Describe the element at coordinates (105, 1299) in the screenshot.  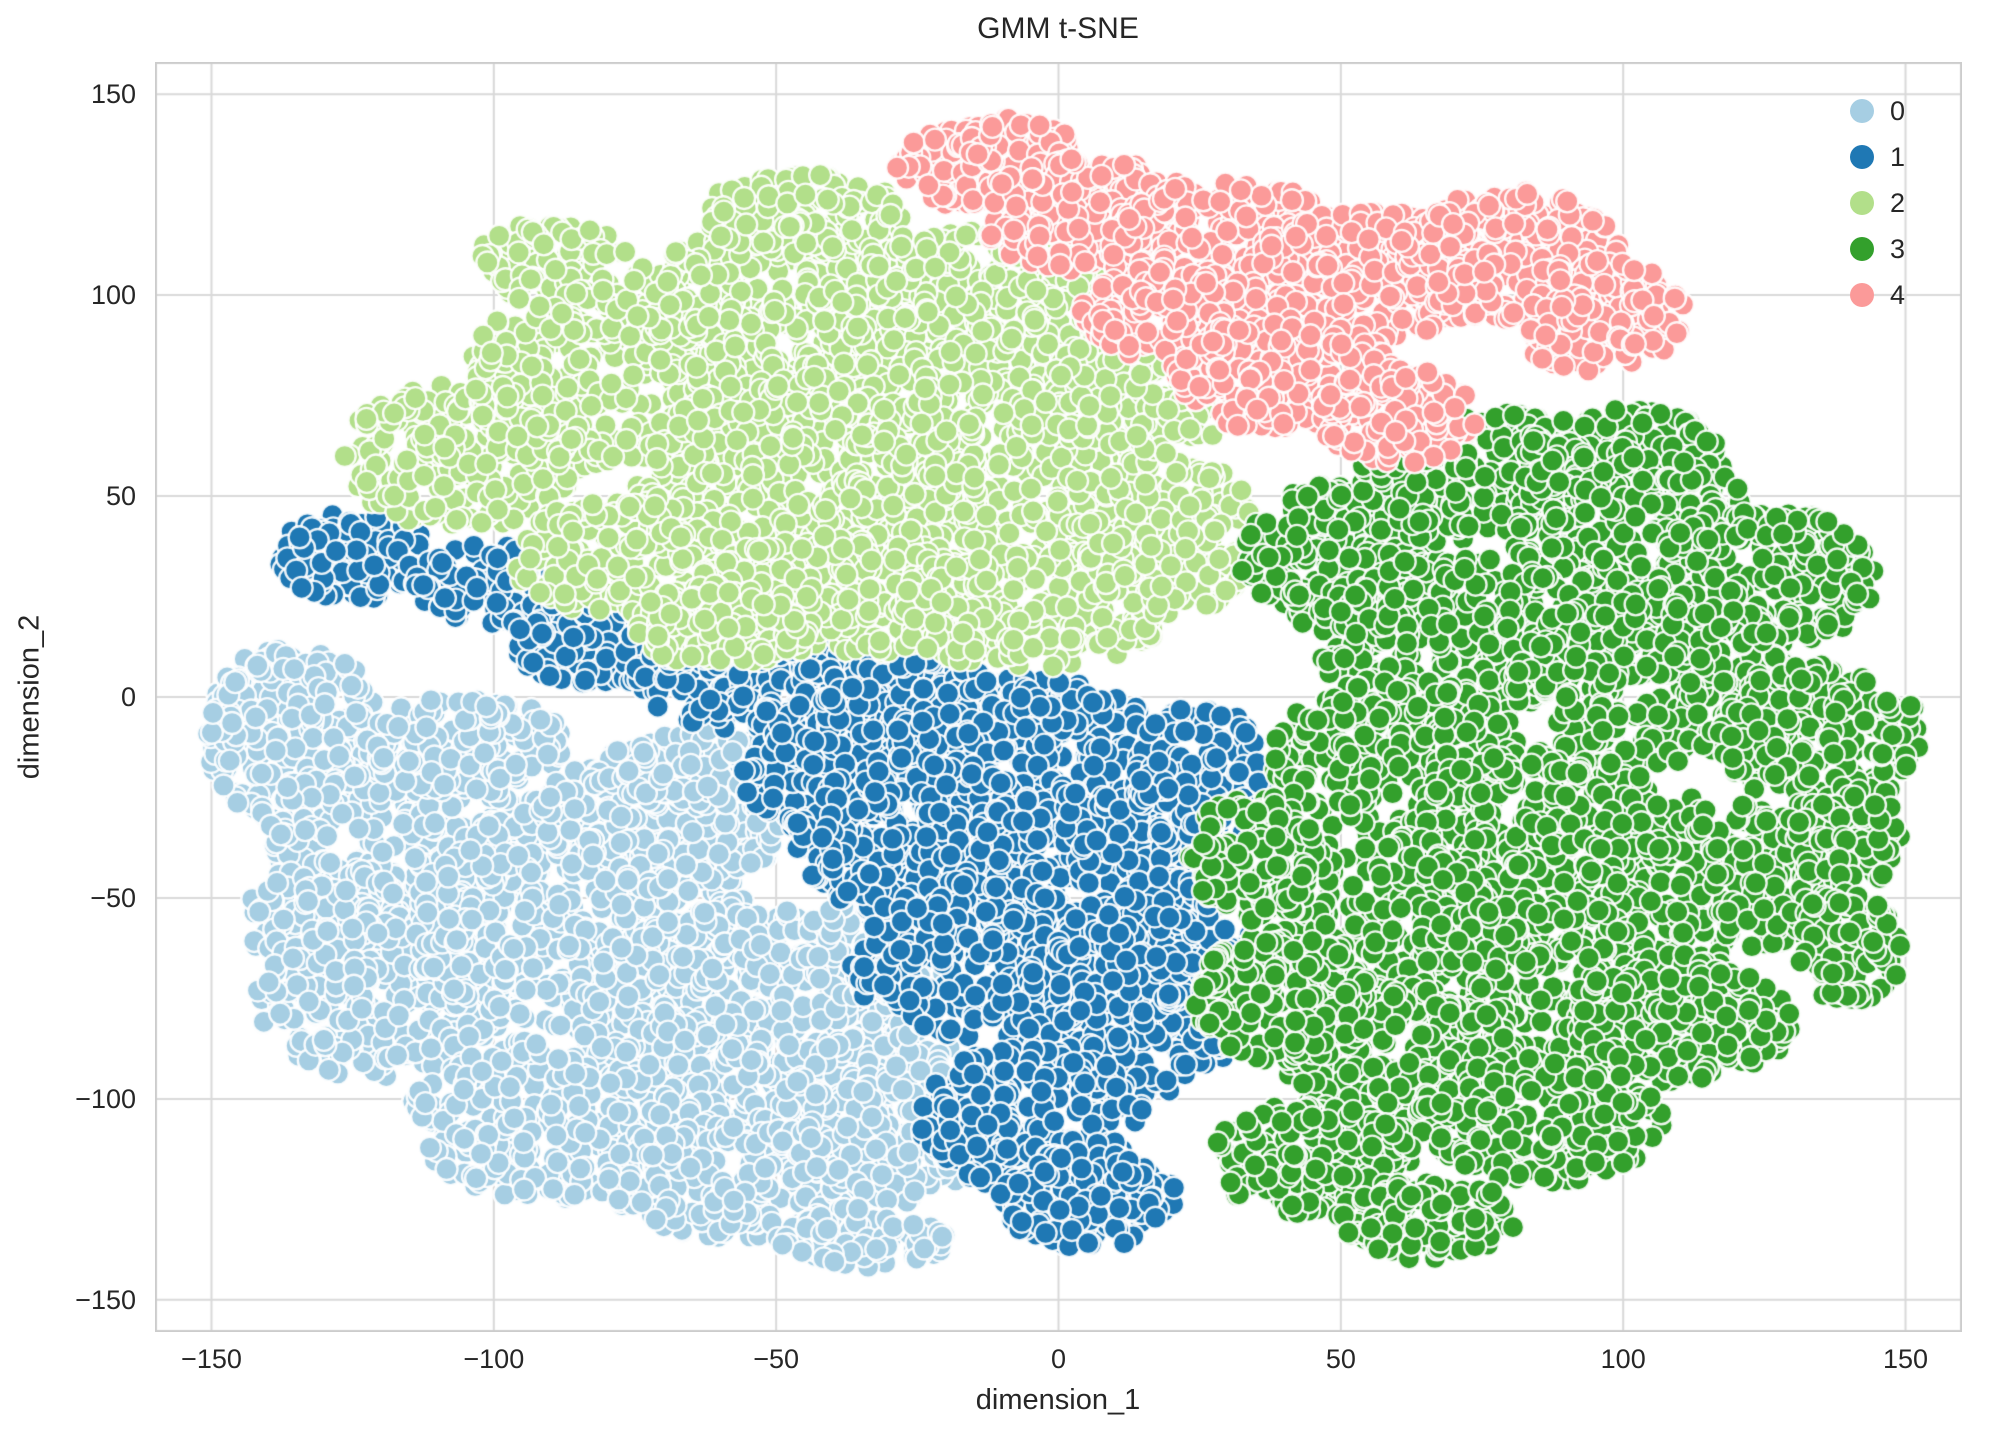
I see `y-tick-label: −150` at that location.